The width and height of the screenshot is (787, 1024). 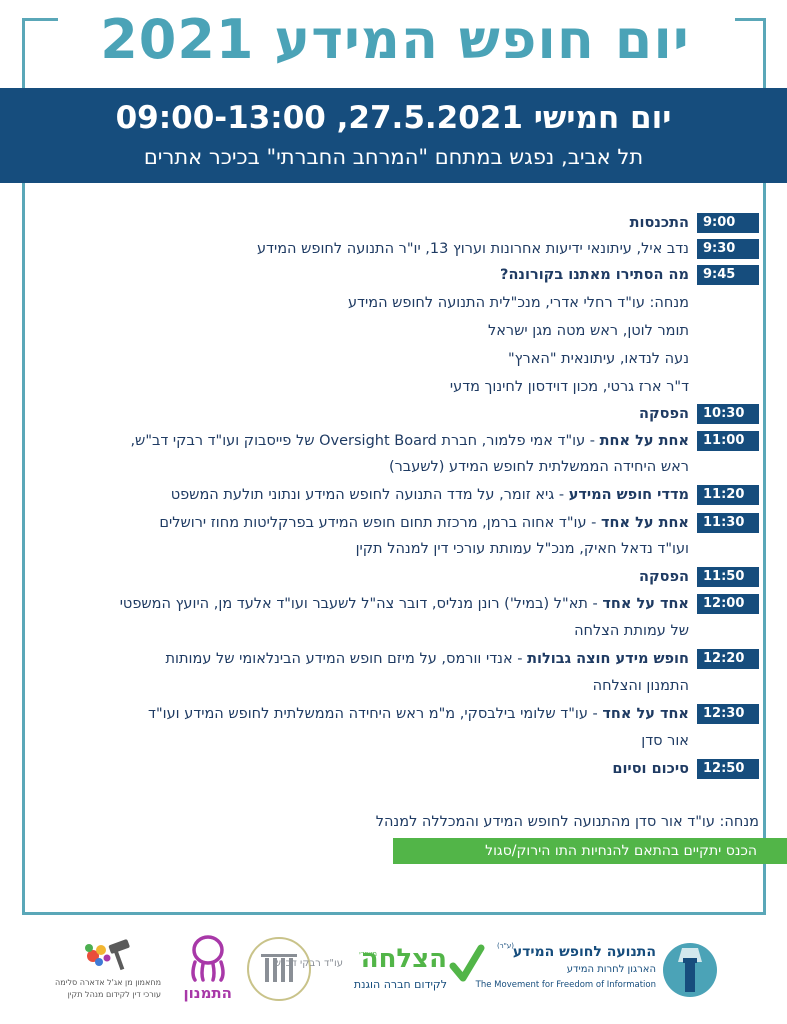 What do you see at coordinates (728, 223) in the screenshot?
I see `time-label: 9:00` at bounding box center [728, 223].